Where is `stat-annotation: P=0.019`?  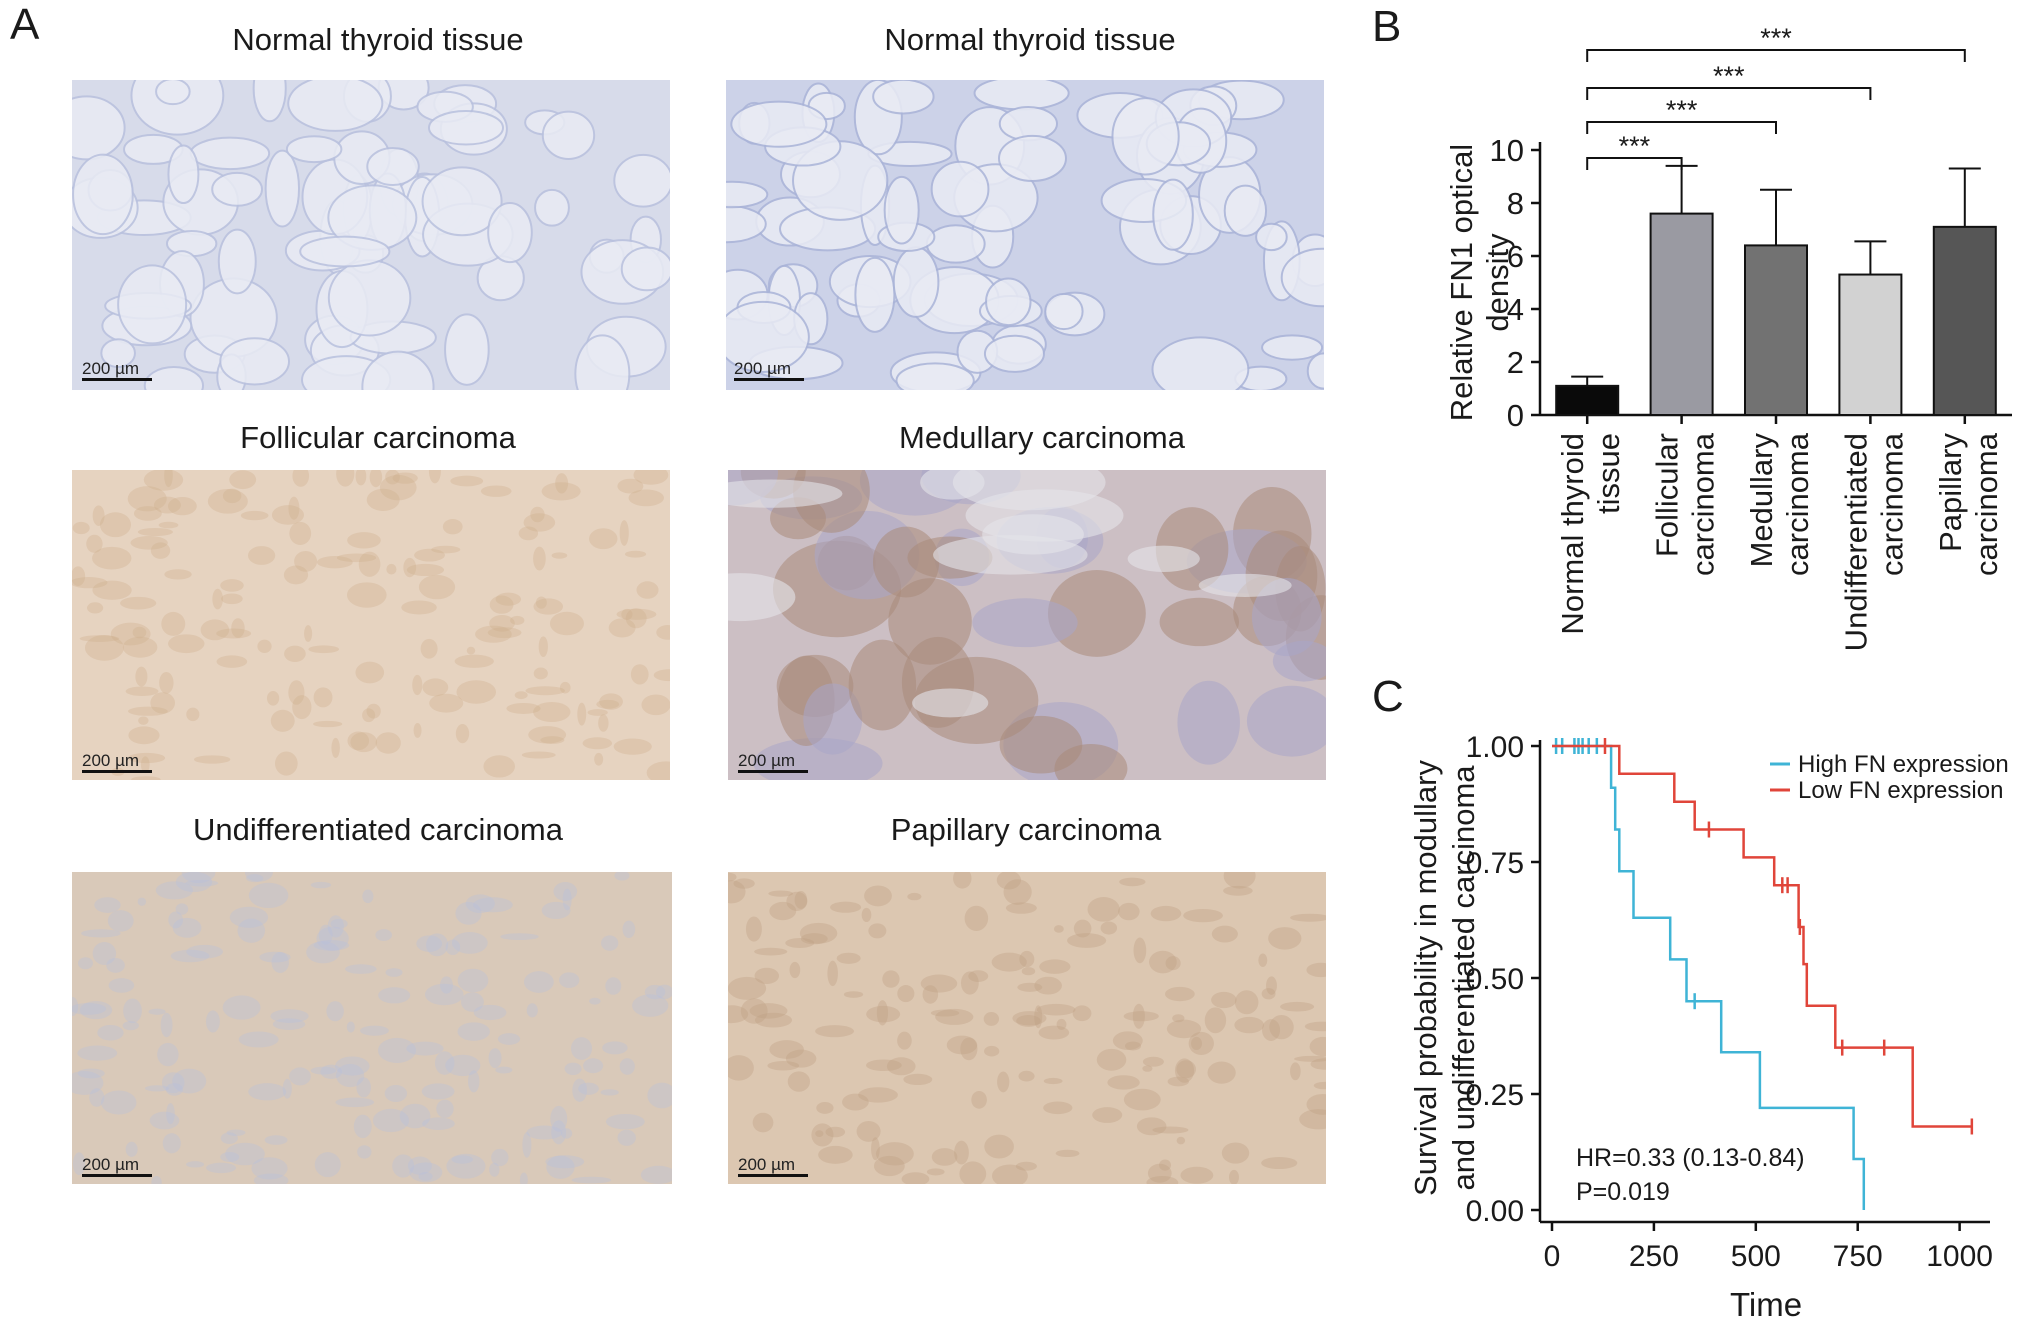 stat-annotation: P=0.019 is located at coordinates (1623, 1192).